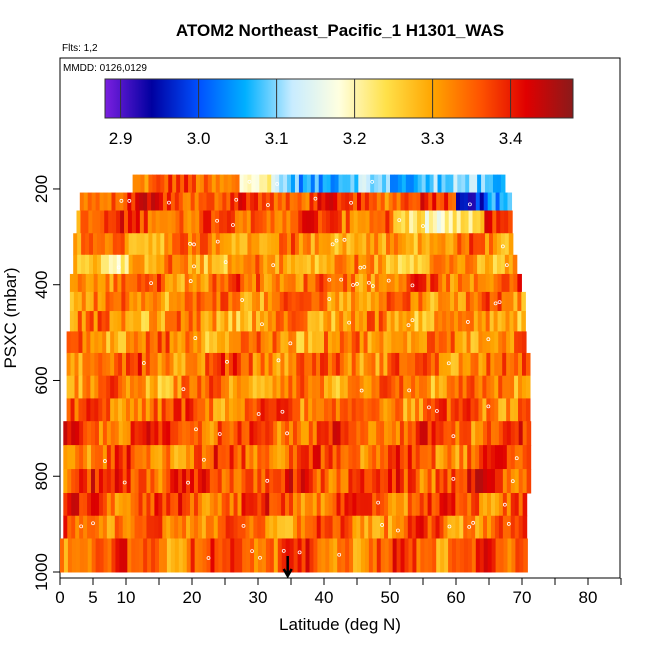 This screenshot has height=650, width=650. What do you see at coordinates (258, 597) in the screenshot?
I see `x-tick-label: 30` at bounding box center [258, 597].